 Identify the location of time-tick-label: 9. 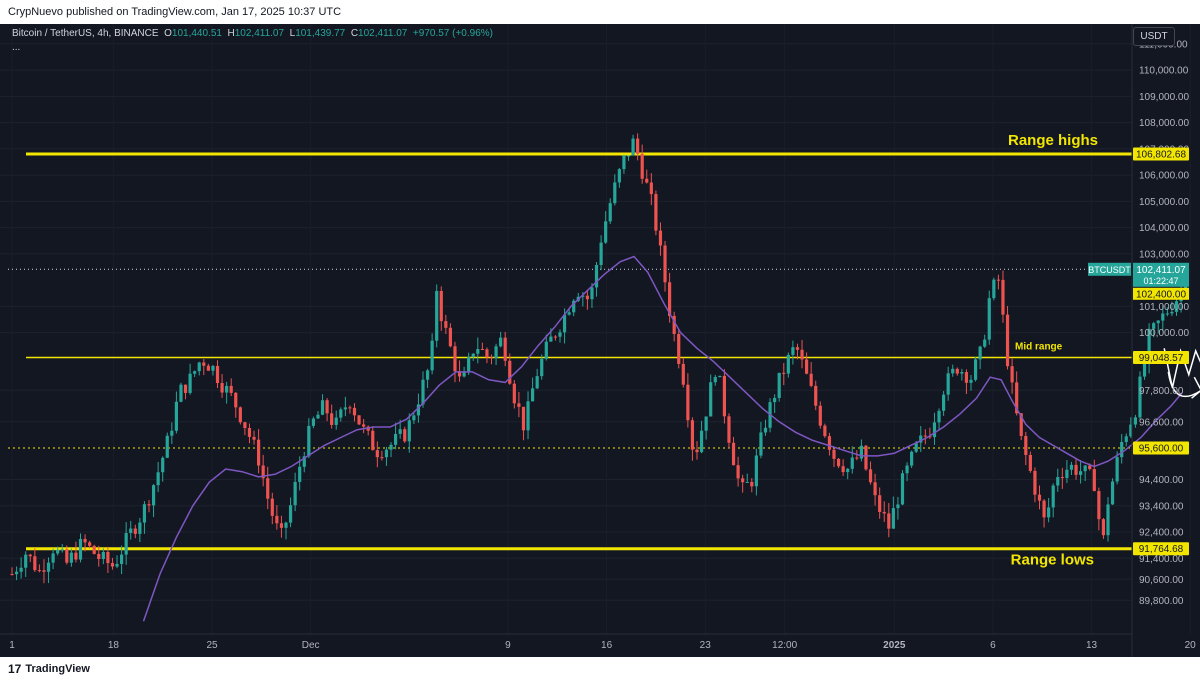
(508, 645).